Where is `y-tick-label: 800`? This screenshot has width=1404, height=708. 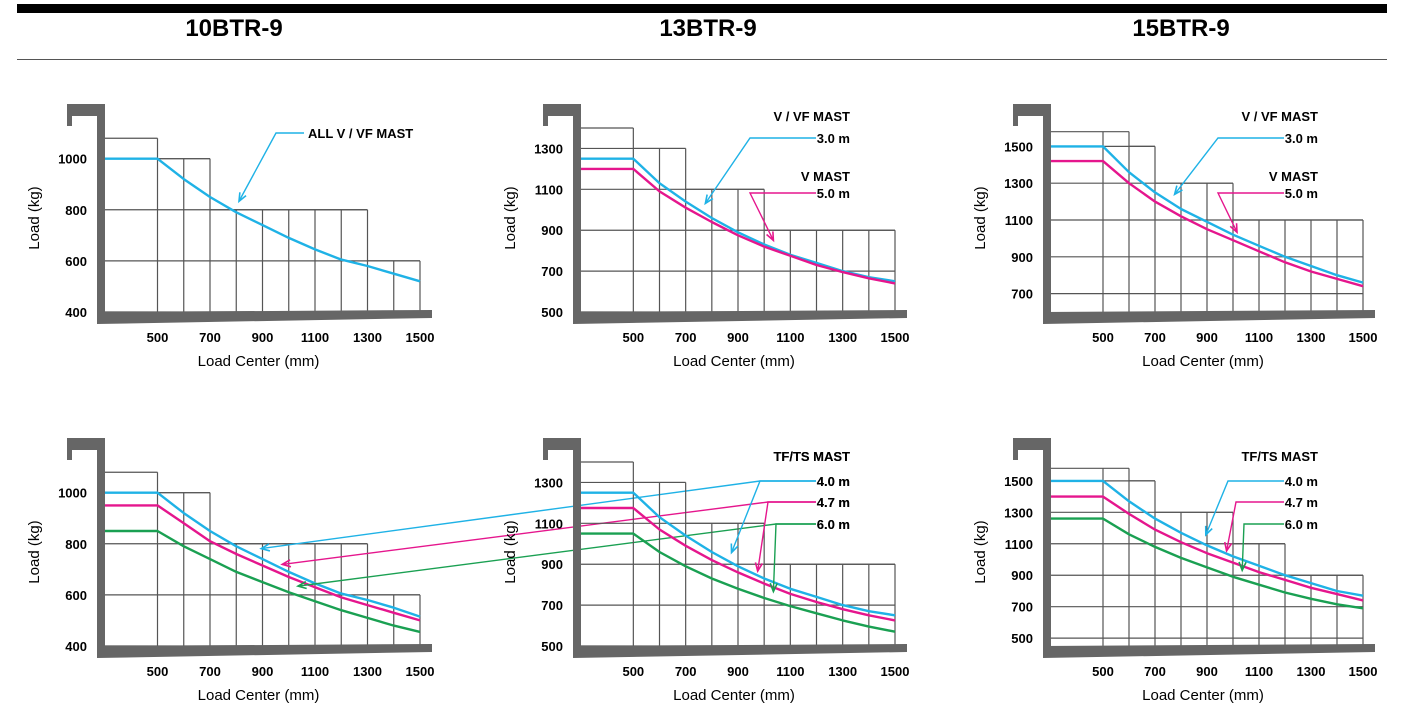
y-tick-label: 800 is located at coordinates (76, 210).